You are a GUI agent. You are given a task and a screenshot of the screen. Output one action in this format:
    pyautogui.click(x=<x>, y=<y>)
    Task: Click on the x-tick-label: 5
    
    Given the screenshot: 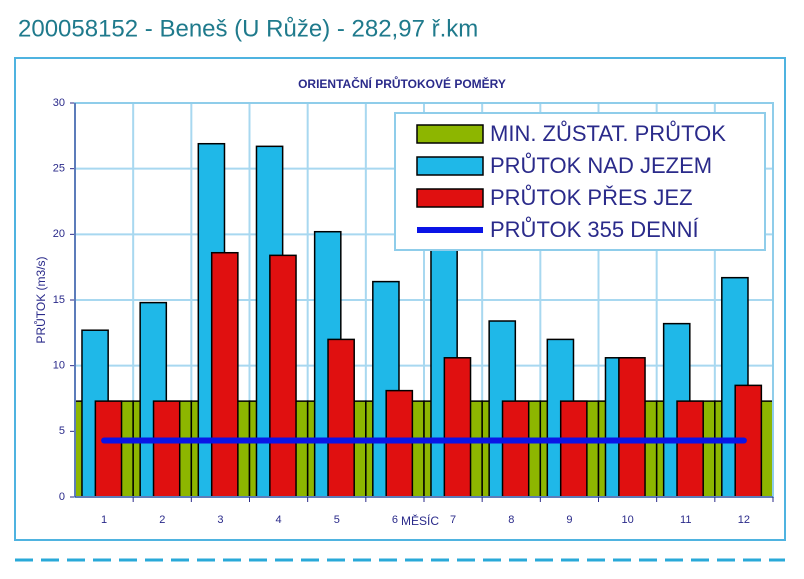 What is the action you would take?
    pyautogui.click(x=337, y=520)
    